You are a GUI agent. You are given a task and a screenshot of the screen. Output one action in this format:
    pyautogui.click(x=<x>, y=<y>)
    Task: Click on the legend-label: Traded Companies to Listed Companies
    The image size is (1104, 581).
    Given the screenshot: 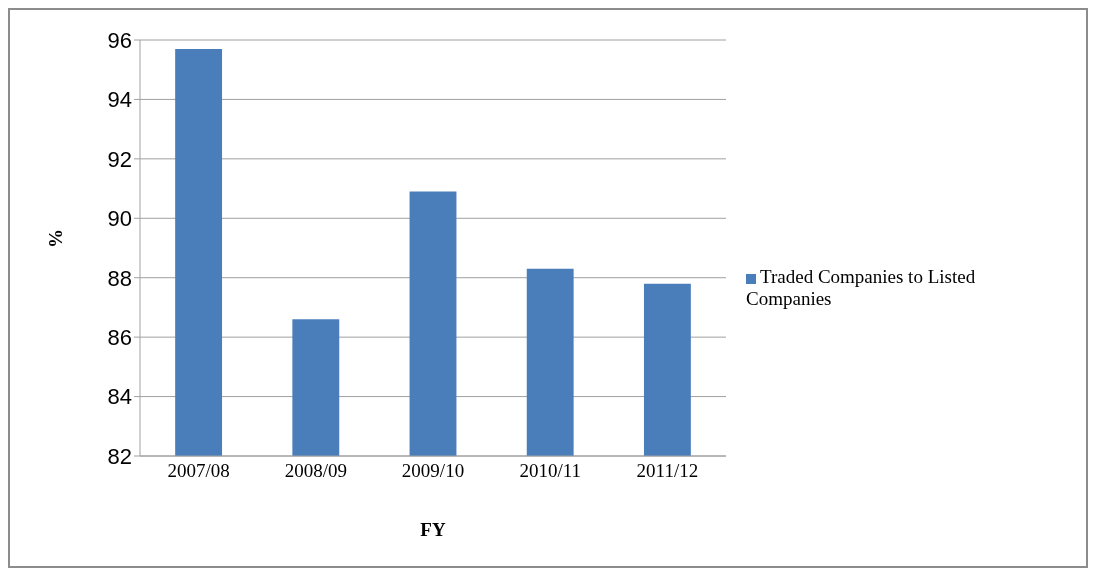 What is the action you would take?
    pyautogui.click(x=861, y=287)
    